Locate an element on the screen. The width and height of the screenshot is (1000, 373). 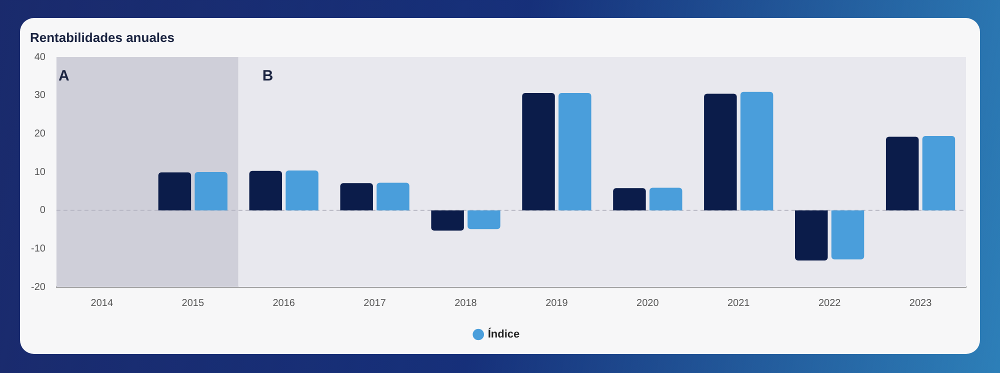
y-tick-label: -20 is located at coordinates (38, 287).